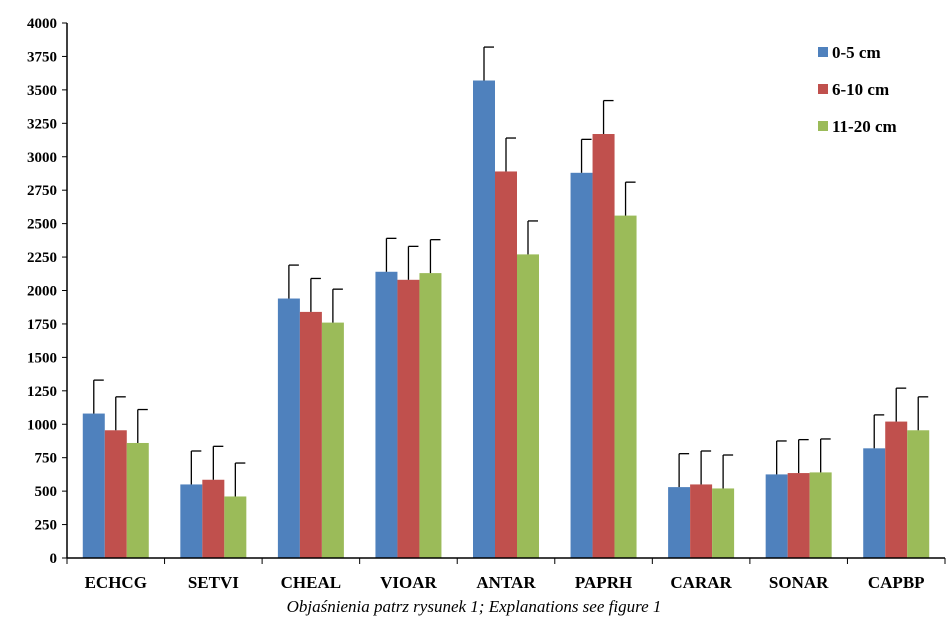 Image resolution: width=948 pixels, height=623 pixels. I want to click on y-tick-label: 2750, so click(42, 191).